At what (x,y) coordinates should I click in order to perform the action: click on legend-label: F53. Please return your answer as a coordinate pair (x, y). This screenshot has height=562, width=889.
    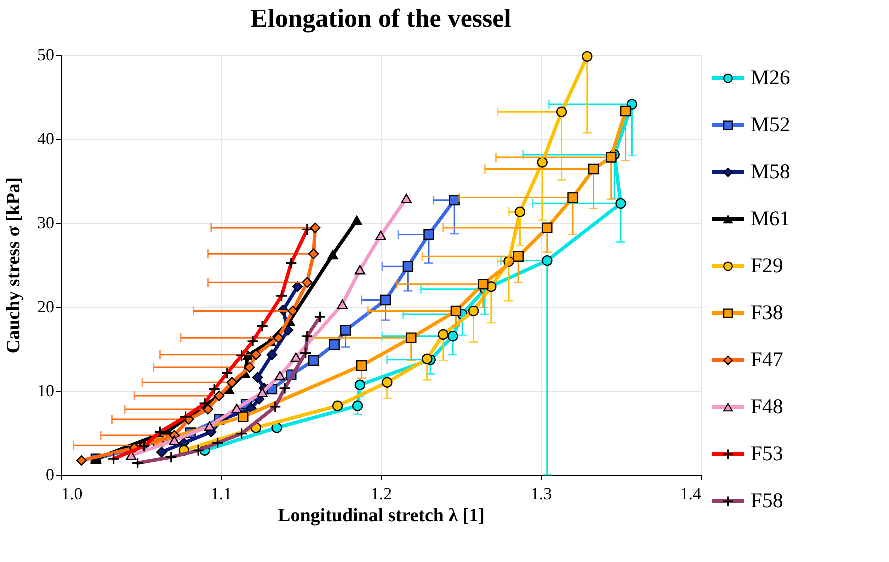
    Looking at the image, I should click on (767, 454).